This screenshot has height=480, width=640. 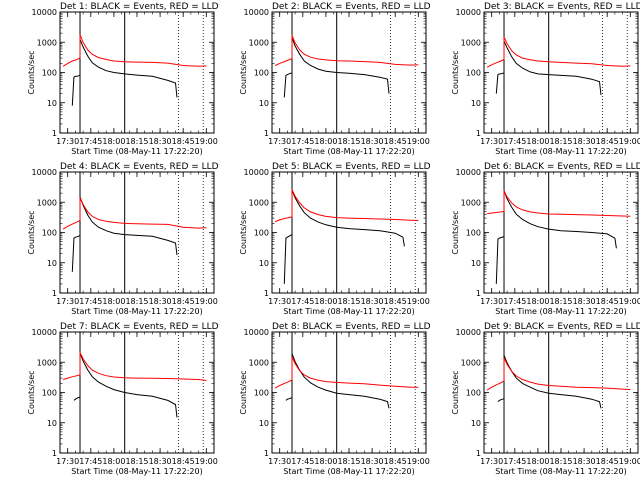 I want to click on chart-6-series-events, so click(x=125, y=385).